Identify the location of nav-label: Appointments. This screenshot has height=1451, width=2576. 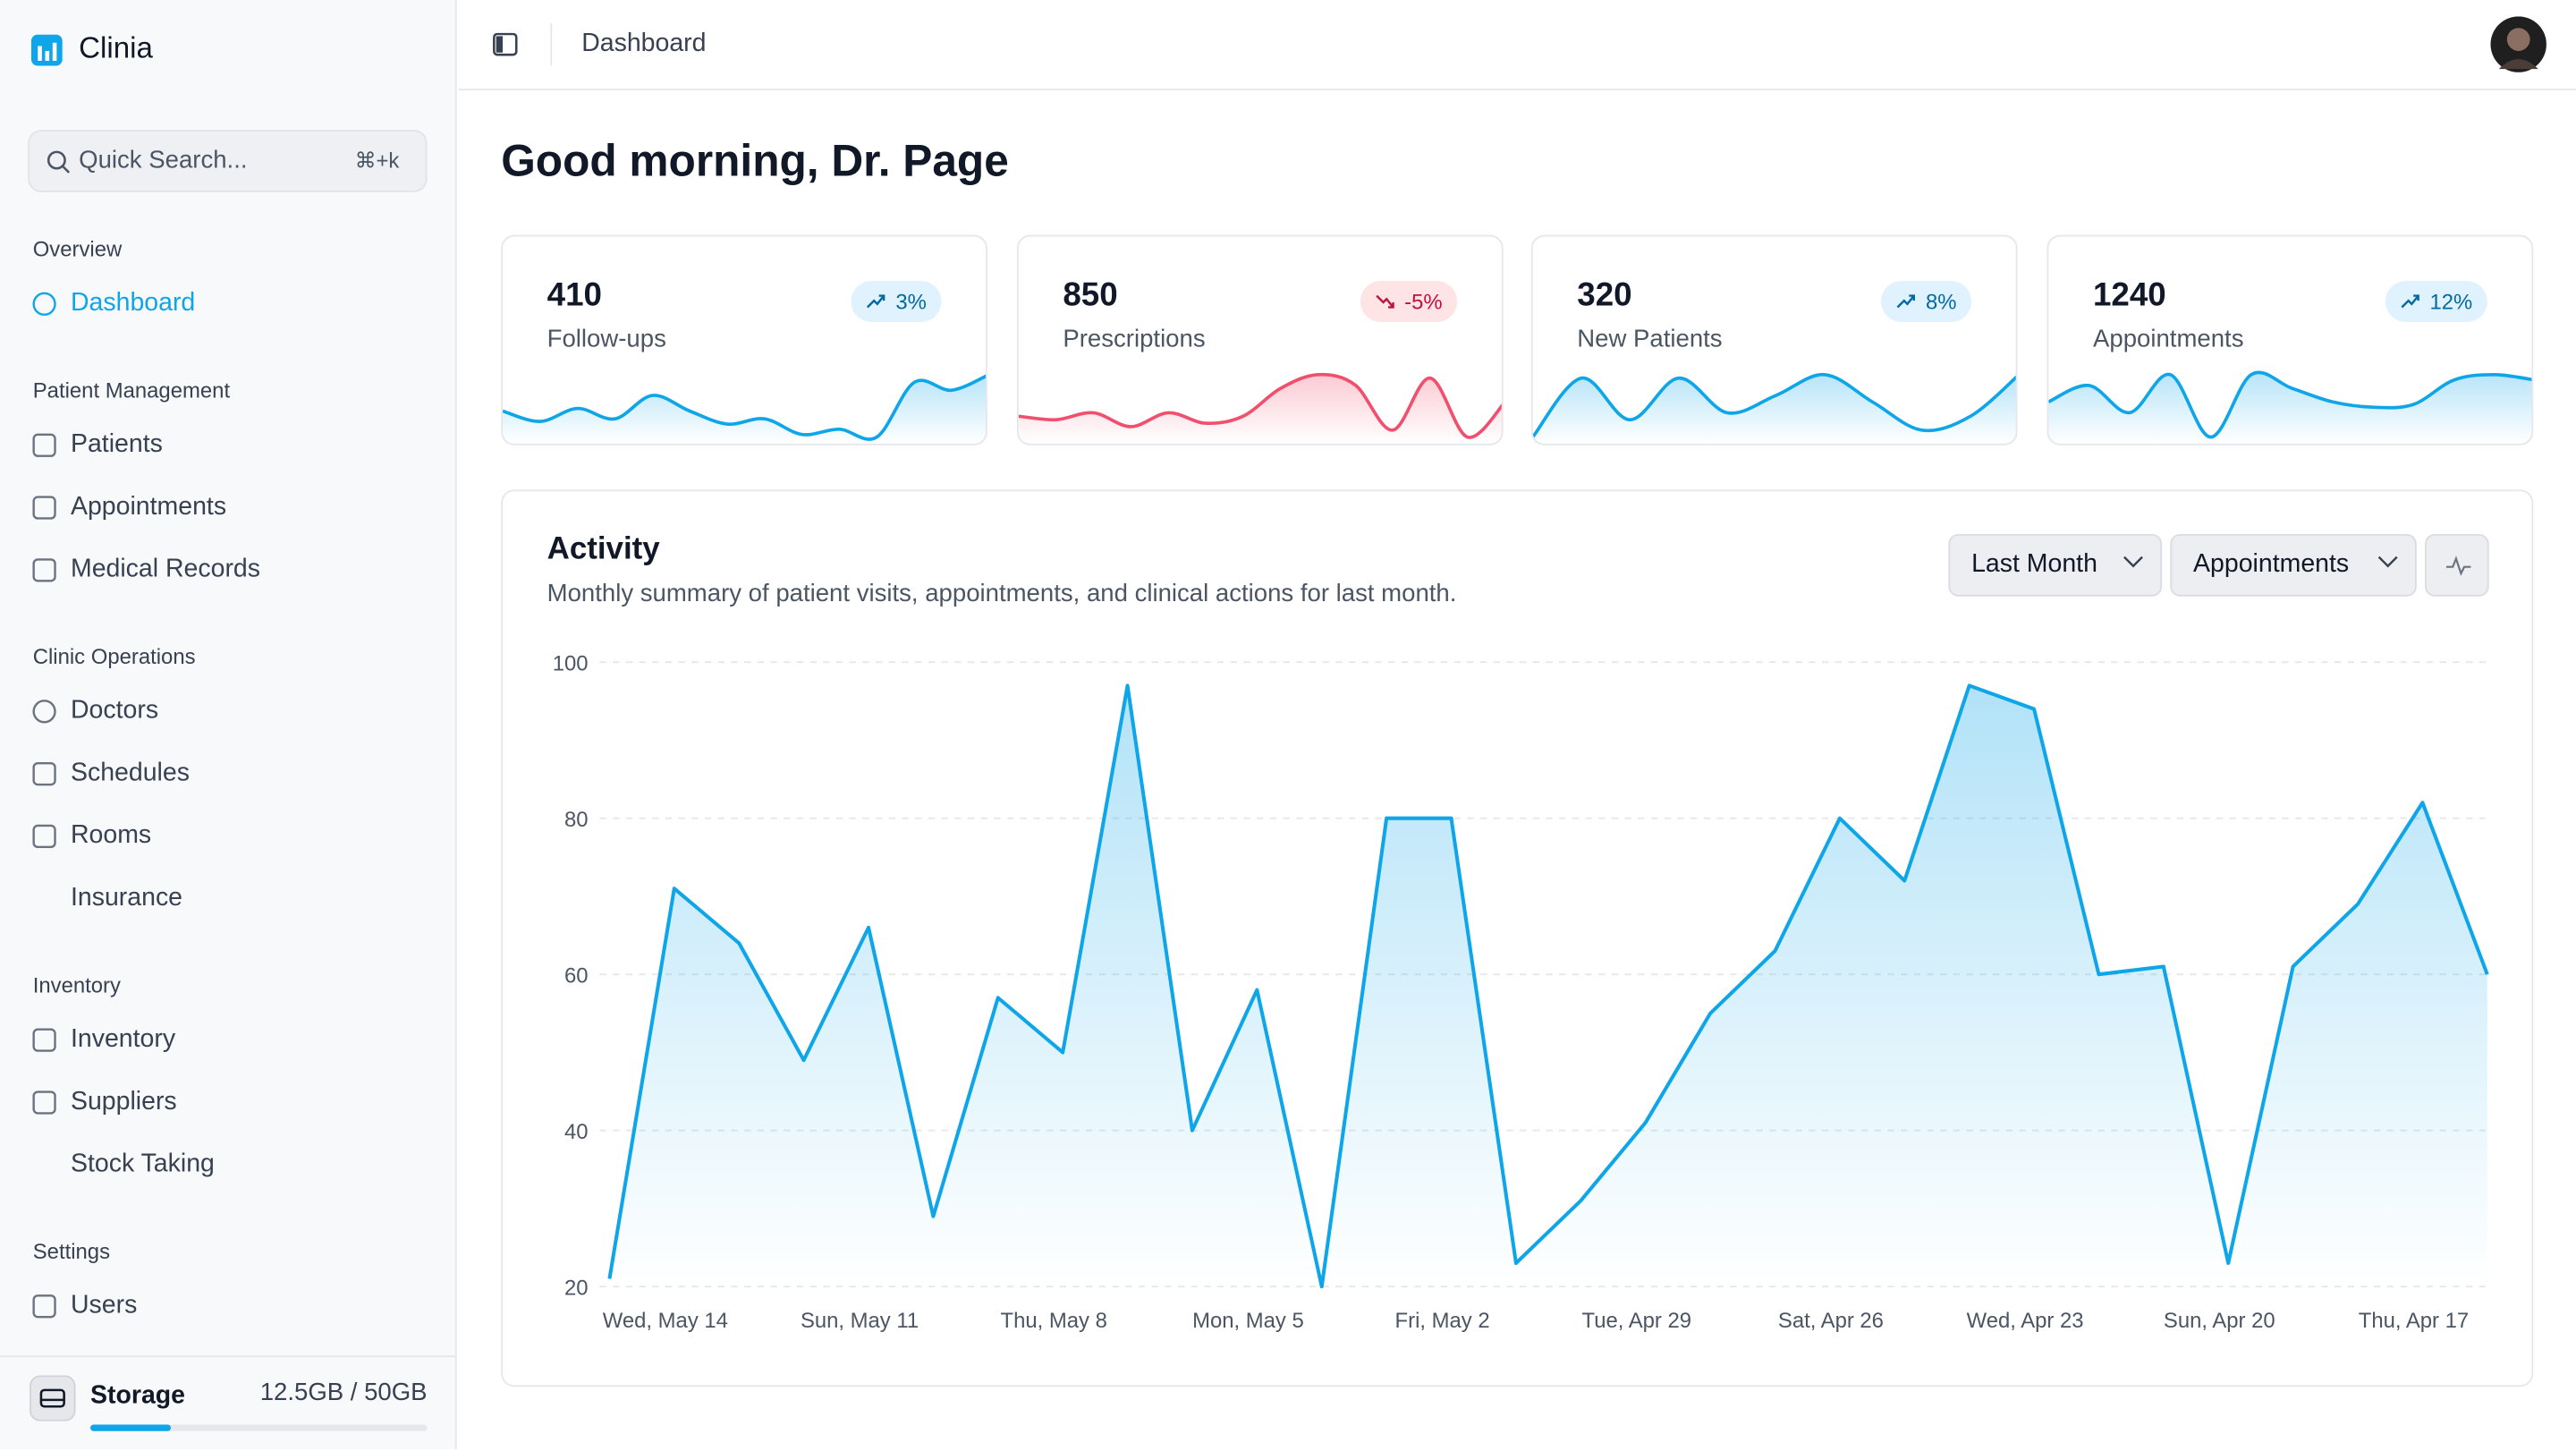
(148, 508).